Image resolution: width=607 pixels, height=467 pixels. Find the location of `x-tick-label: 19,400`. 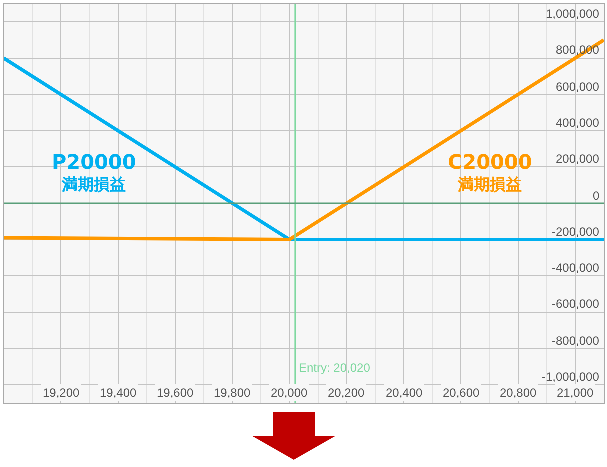

x-tick-label: 19,400 is located at coordinates (119, 393).